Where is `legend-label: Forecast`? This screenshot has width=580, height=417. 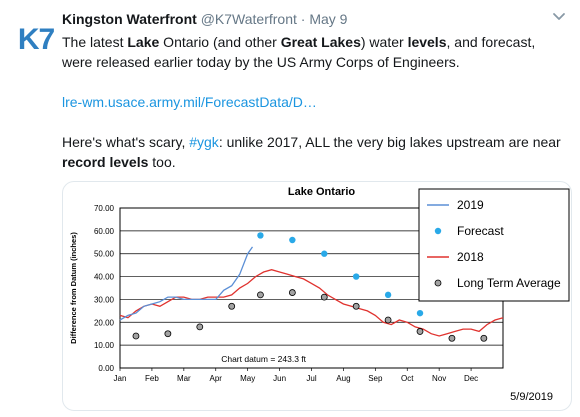 legend-label: Forecast is located at coordinates (480, 231).